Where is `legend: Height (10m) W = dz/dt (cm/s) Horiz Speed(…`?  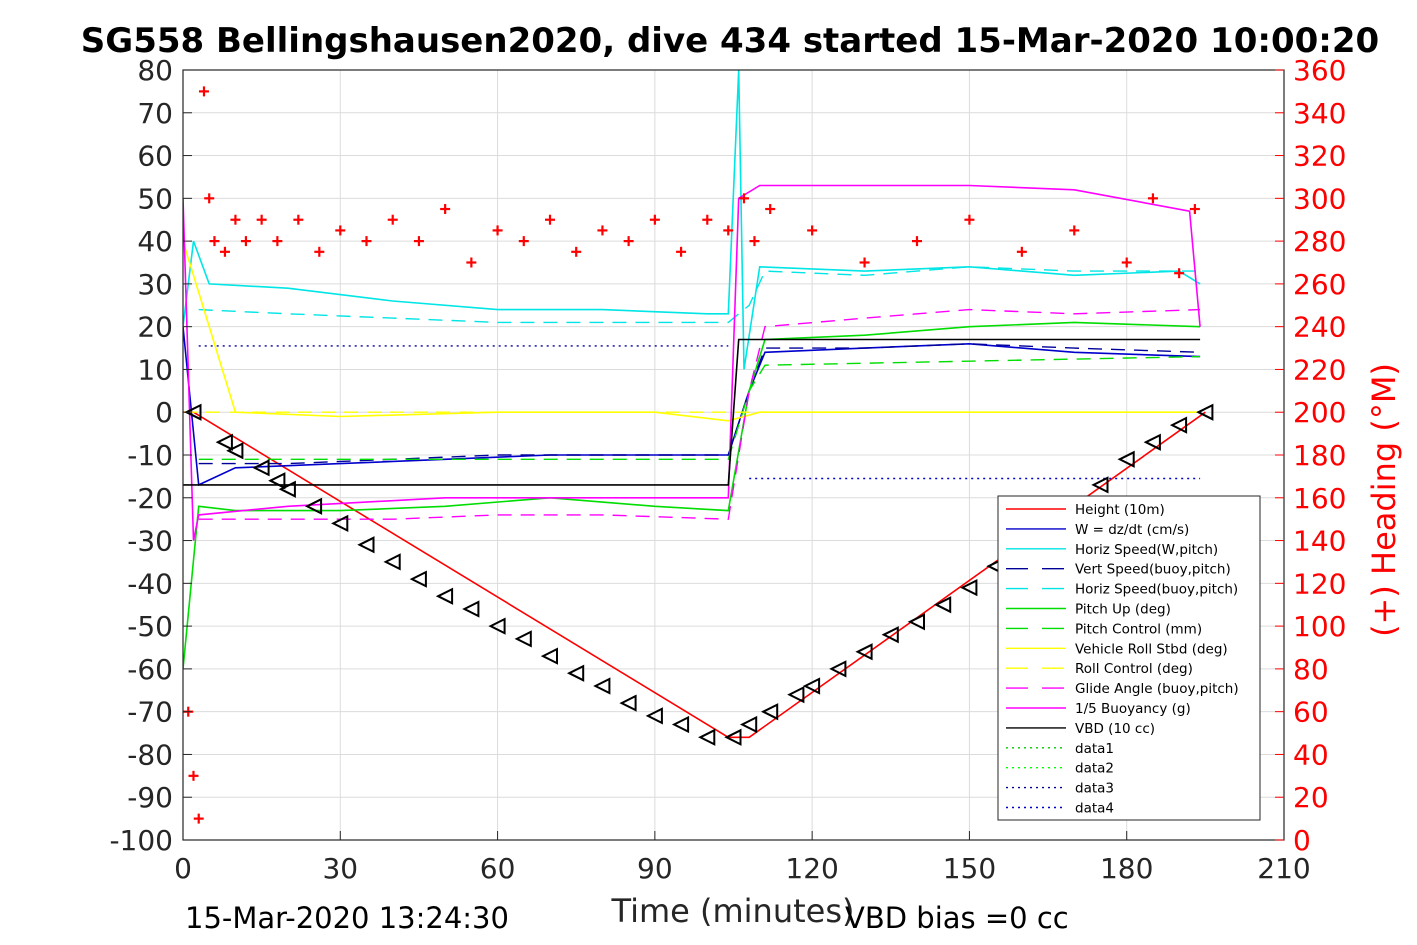 legend: Height (10m) W = dz/dt (cm/s) Horiz Speed(… is located at coordinates (1129, 658).